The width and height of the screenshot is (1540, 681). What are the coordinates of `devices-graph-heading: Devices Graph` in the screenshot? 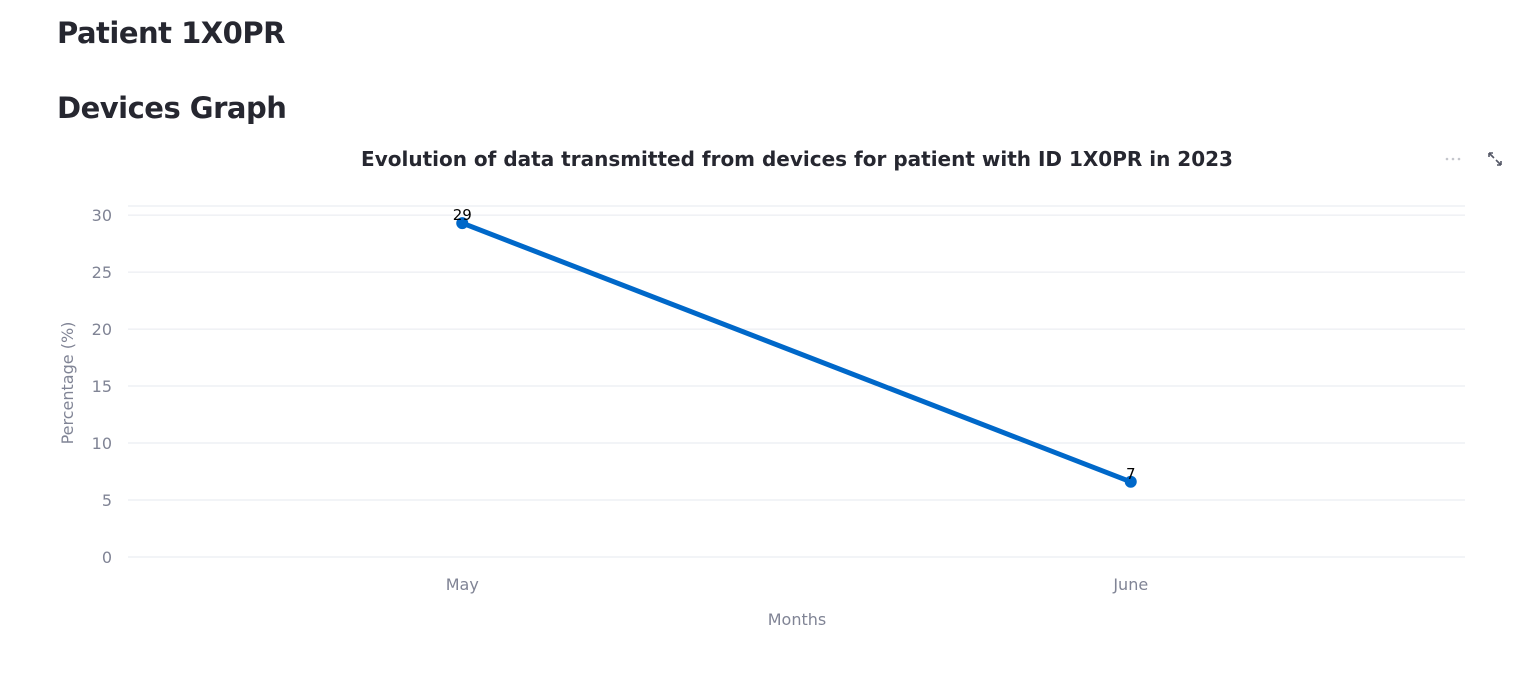 It's located at (172, 108).